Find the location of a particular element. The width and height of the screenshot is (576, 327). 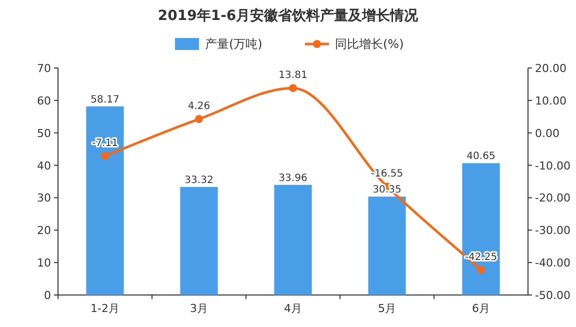

x-tick-label: 5月 is located at coordinates (387, 308).